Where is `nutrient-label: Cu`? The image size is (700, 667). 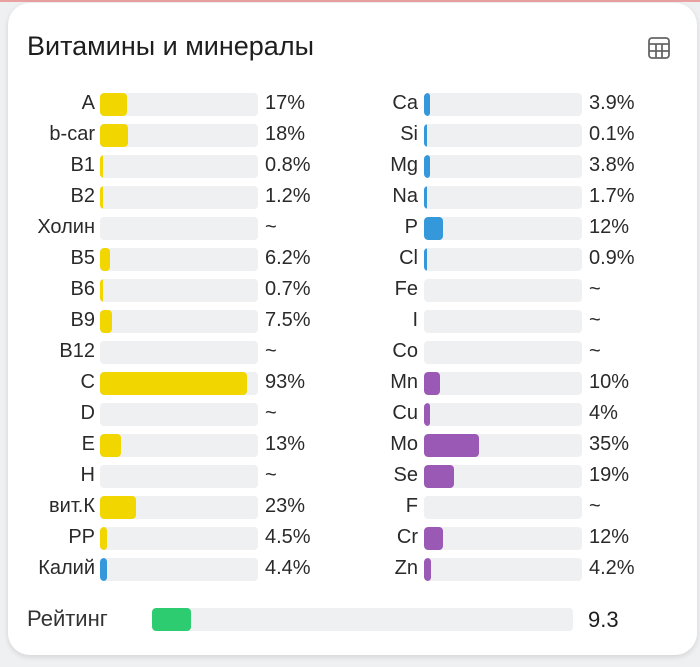
nutrient-label: Cu is located at coordinates (405, 413).